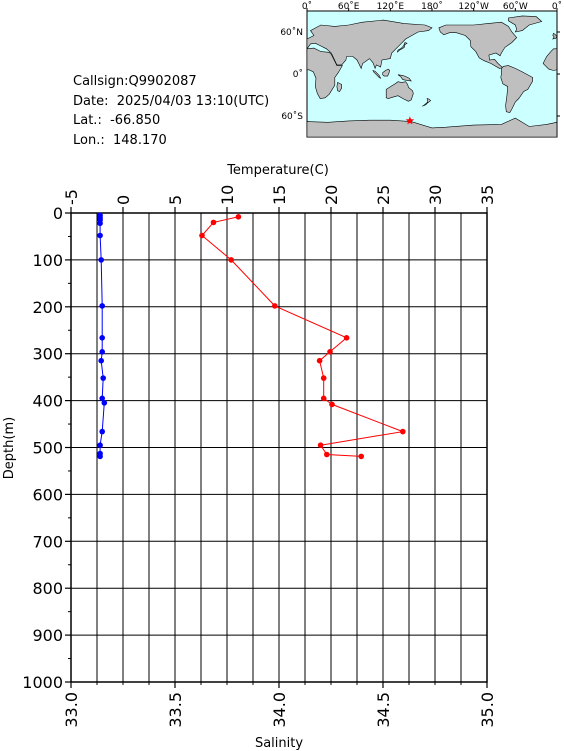 The image size is (564, 751). I want to click on map-longitude-label: 60˚E, so click(349, 6).